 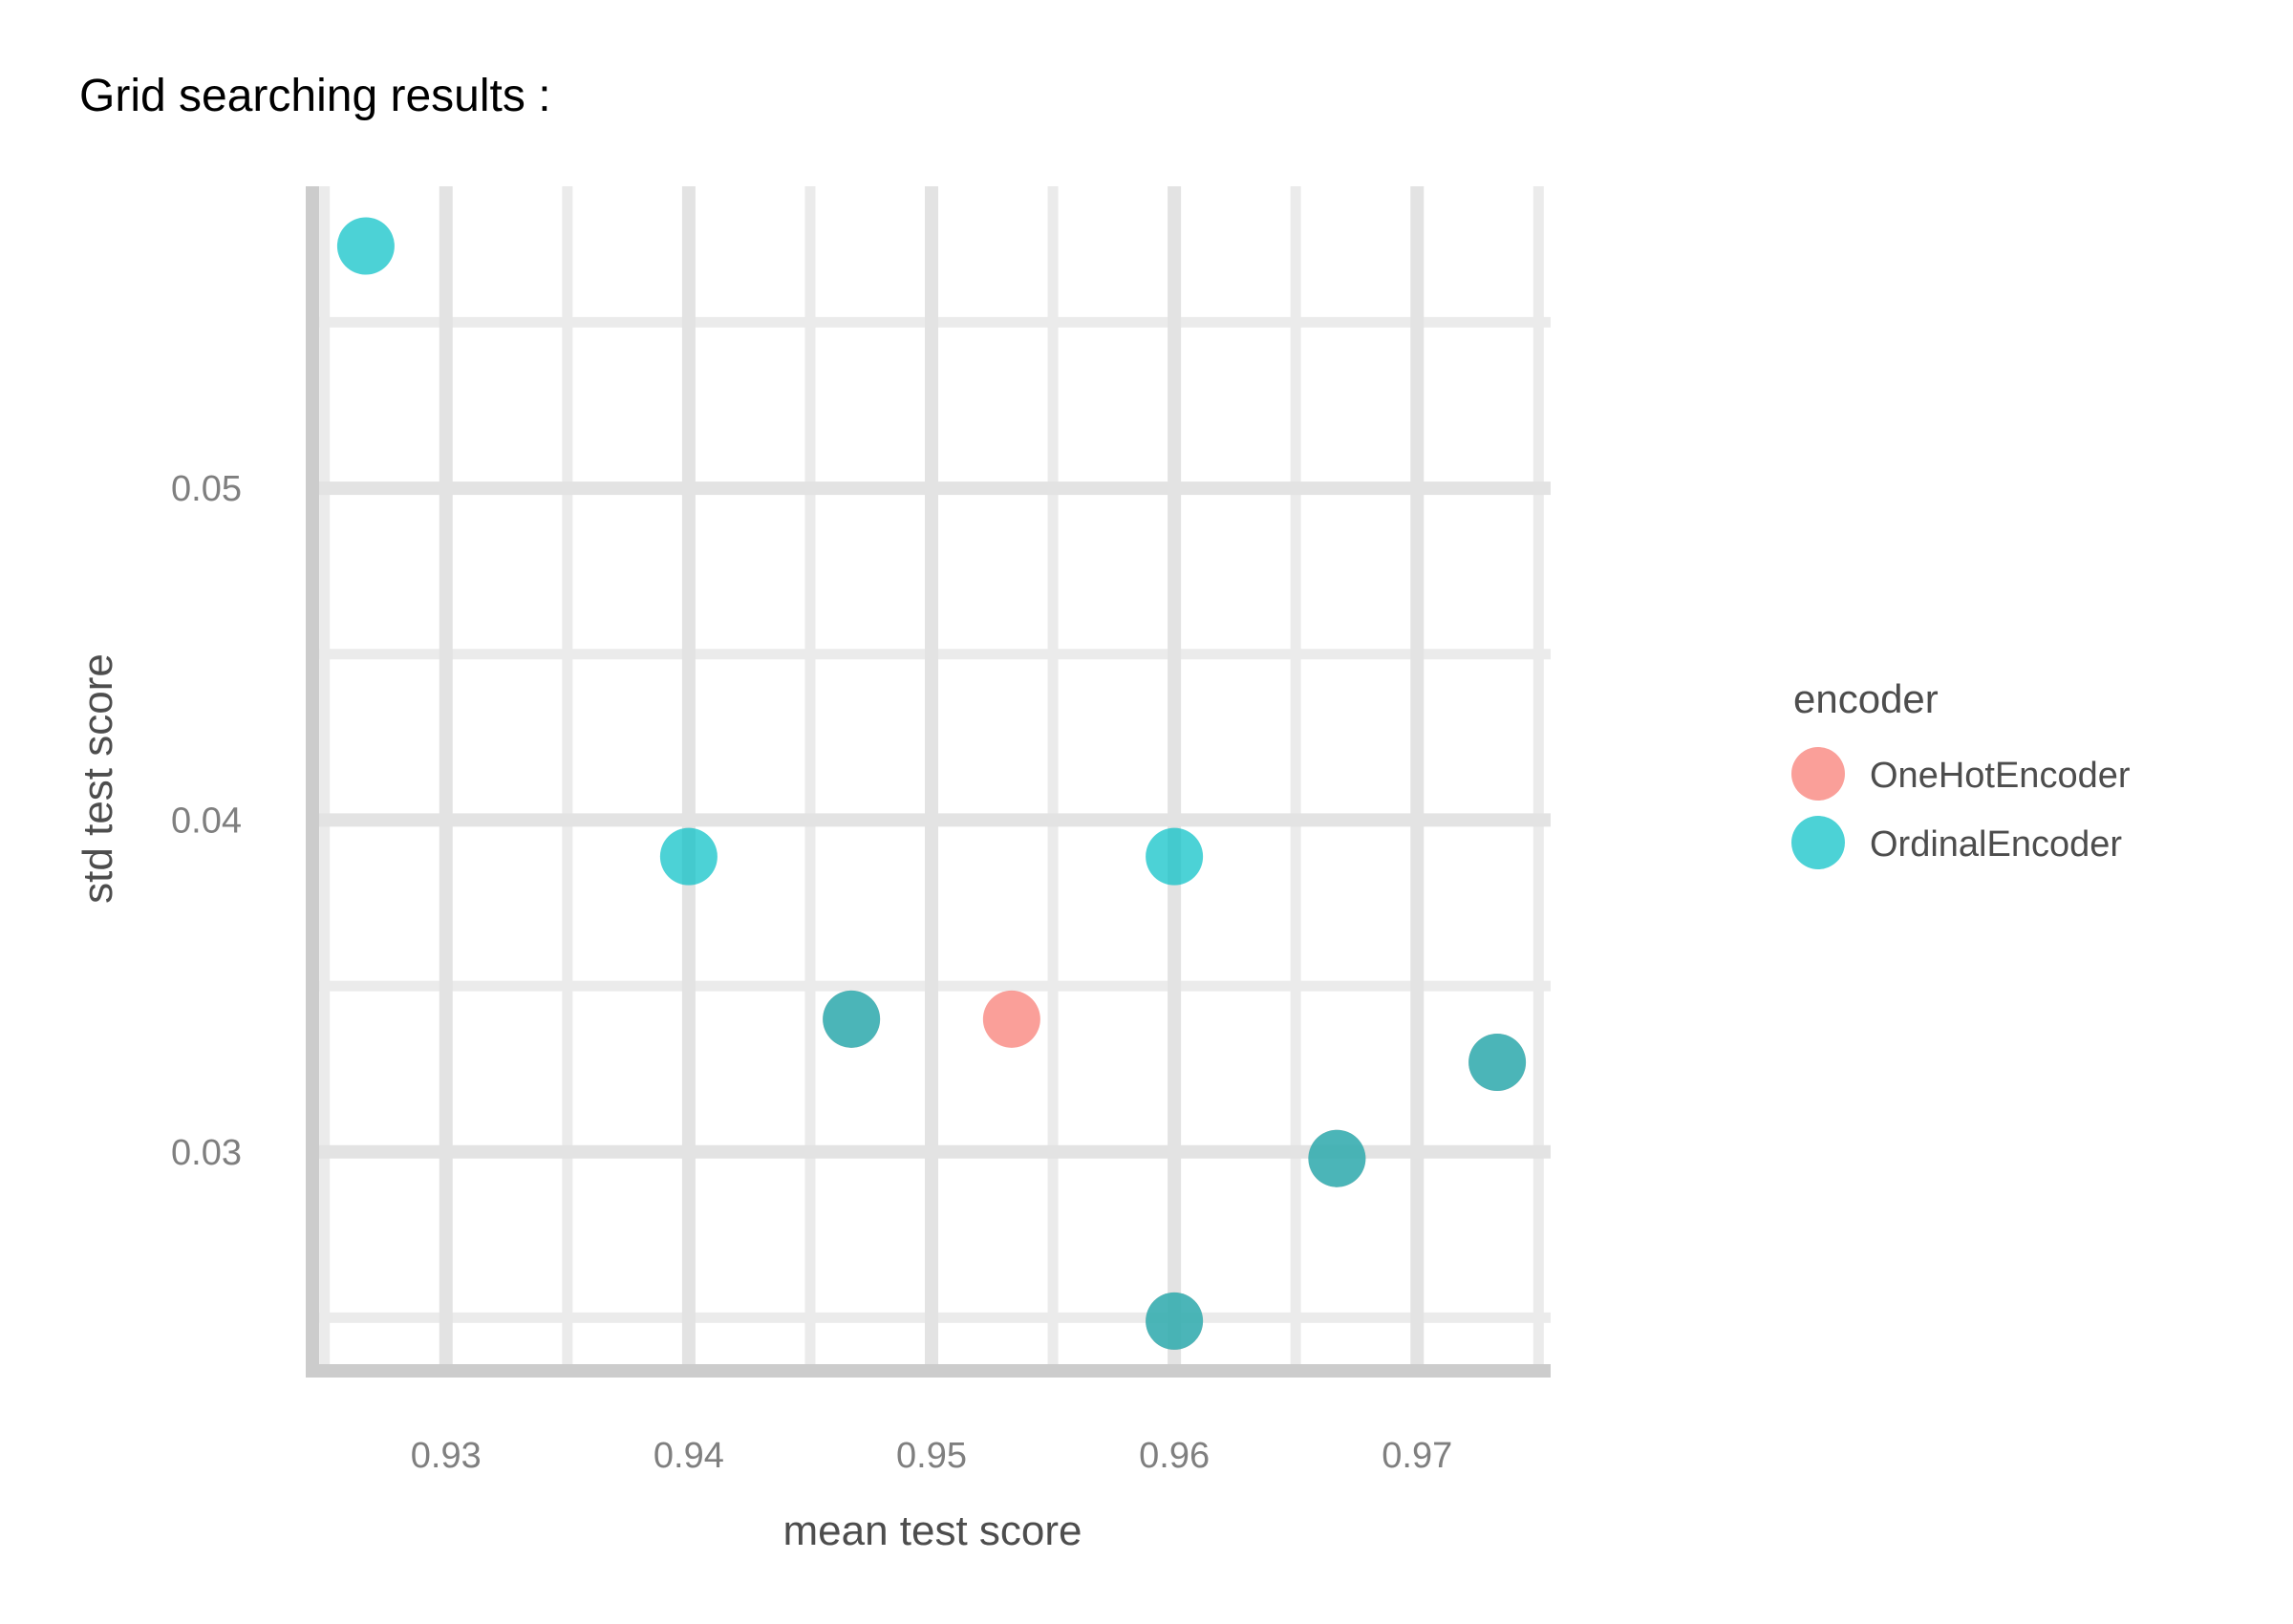 What do you see at coordinates (1011, 1019) in the screenshot?
I see `point-onehotencoder` at bounding box center [1011, 1019].